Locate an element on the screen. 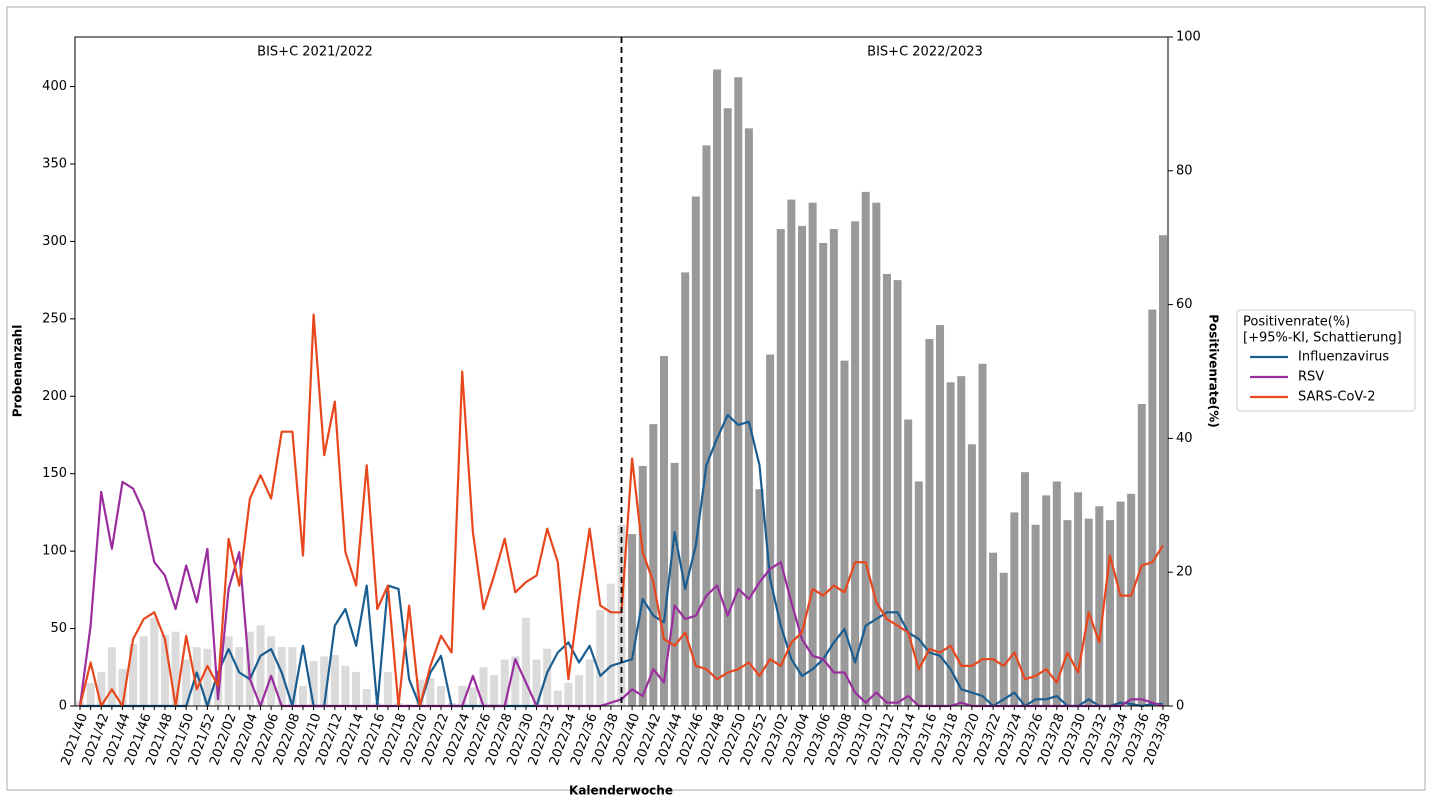 Image resolution: width=1432 pixels, height=797 pixels. legend-label: Influenzavirus is located at coordinates (1343, 357).